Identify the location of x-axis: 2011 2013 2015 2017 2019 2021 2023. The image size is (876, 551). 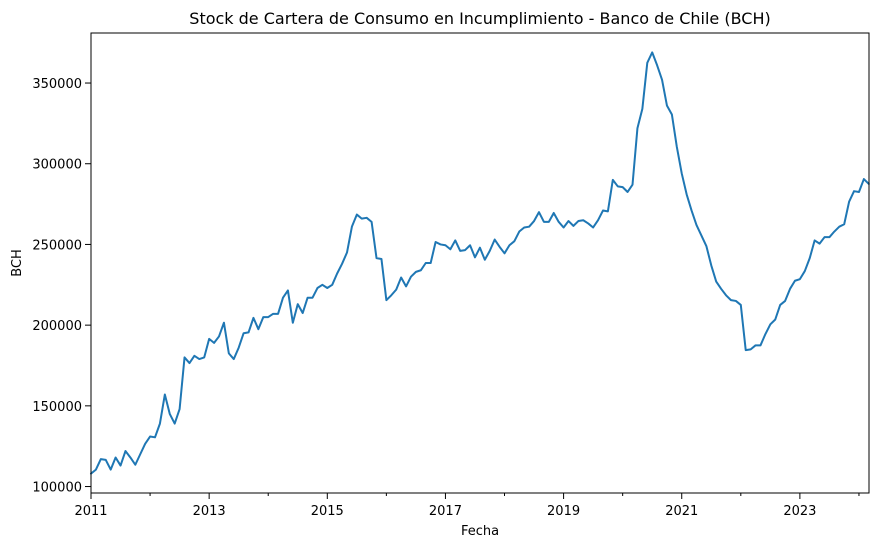
(467, 506).